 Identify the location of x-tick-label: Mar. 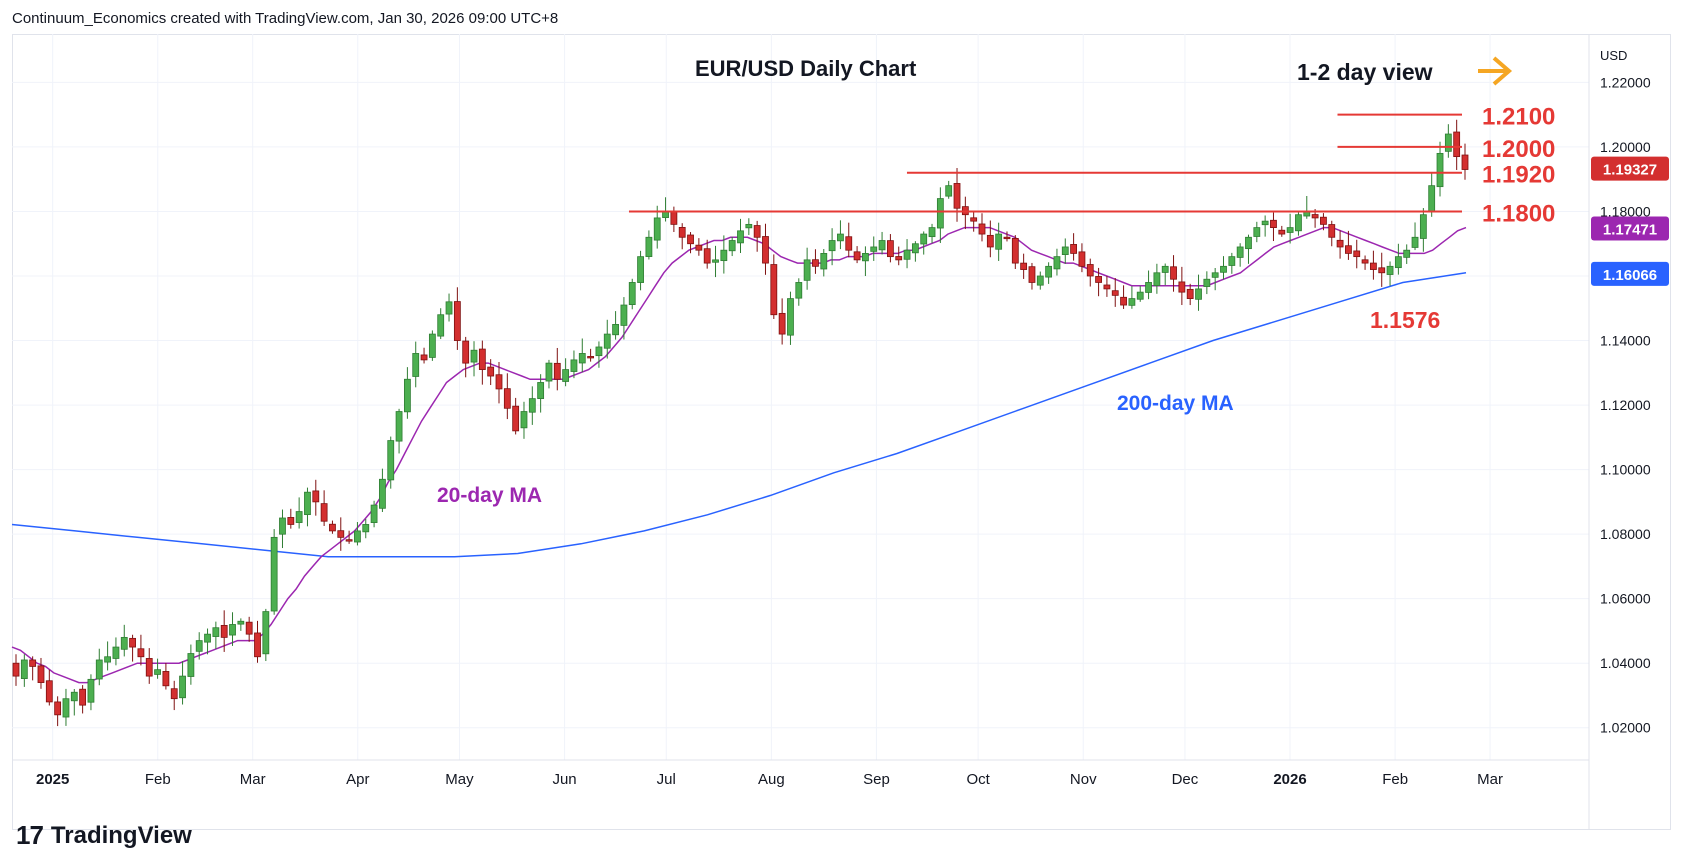
(1490, 779).